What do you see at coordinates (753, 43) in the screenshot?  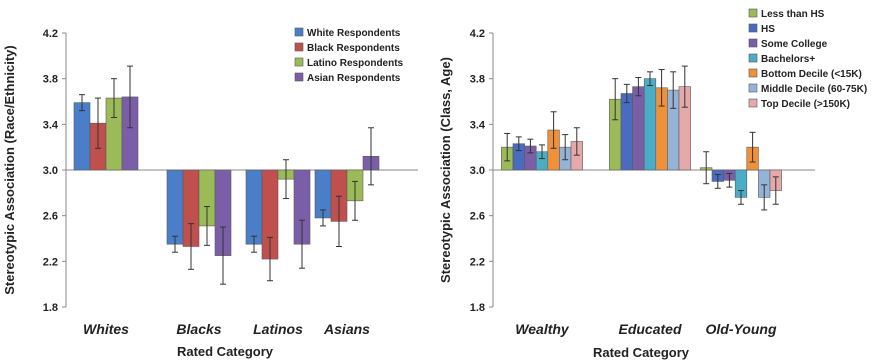 I see `legend-swatch-some-college` at bounding box center [753, 43].